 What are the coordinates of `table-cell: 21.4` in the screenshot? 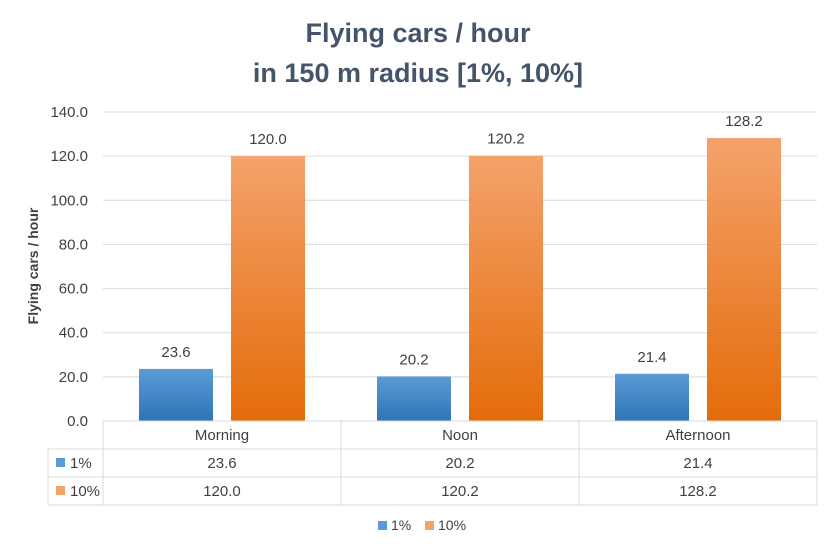 It's located at (697, 463).